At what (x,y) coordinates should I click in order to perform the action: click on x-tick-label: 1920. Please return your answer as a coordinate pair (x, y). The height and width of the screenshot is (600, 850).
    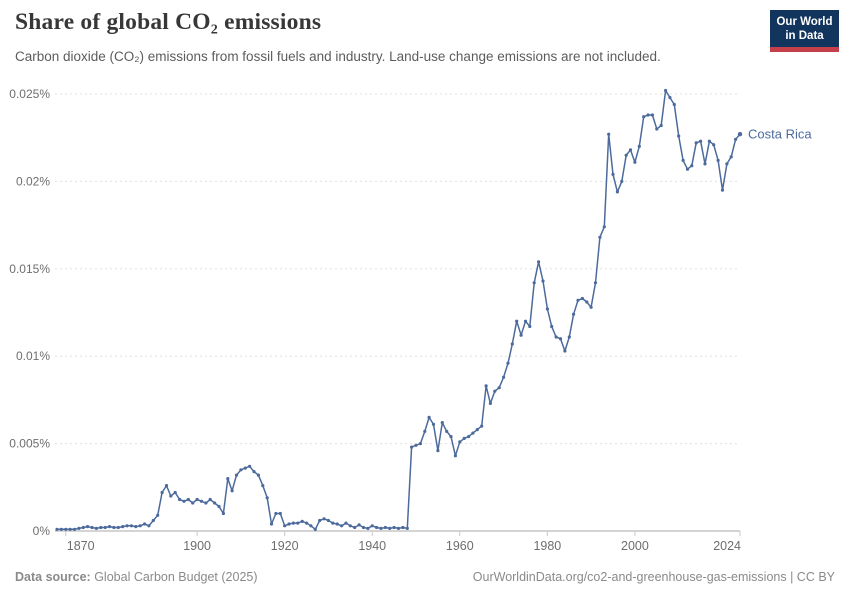
    Looking at the image, I should click on (285, 546).